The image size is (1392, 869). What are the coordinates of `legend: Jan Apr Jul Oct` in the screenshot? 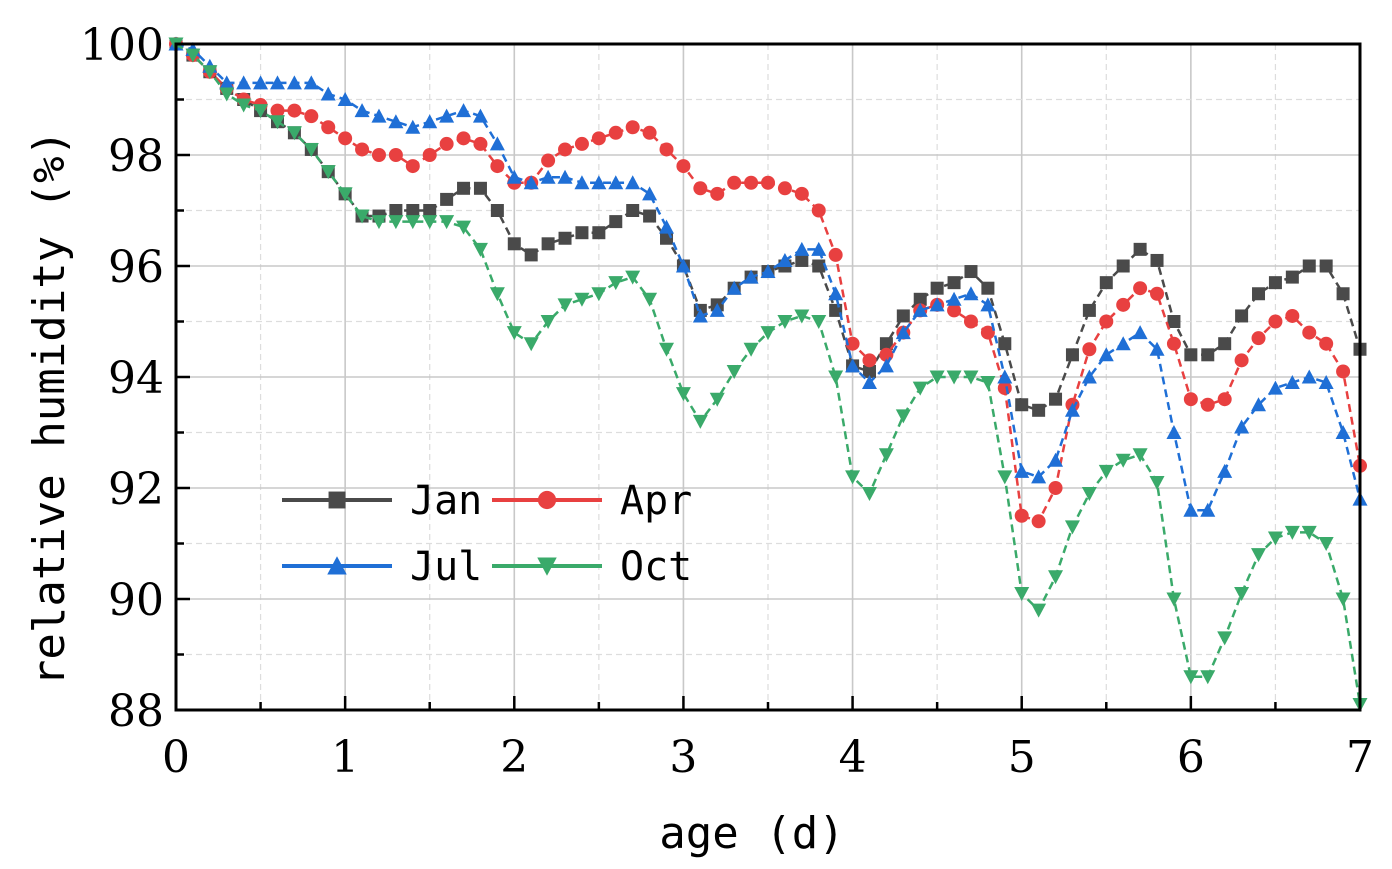 It's located at (487, 534).